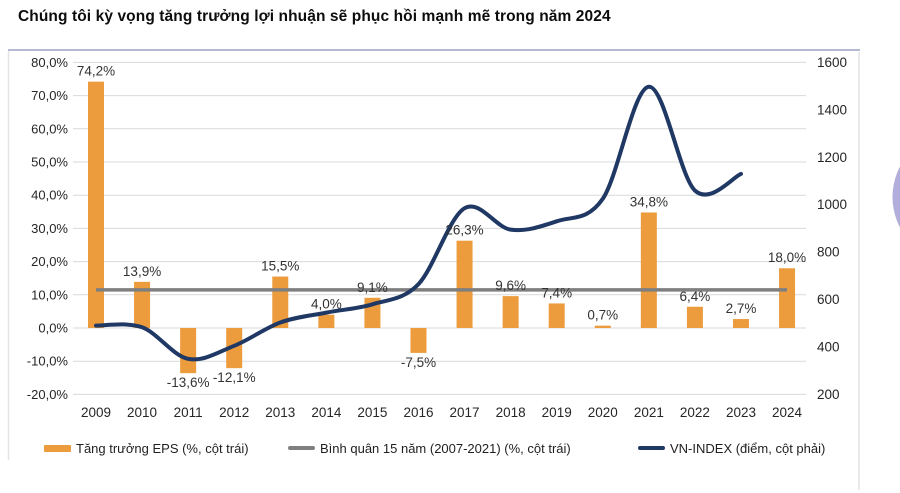 Image resolution: width=900 pixels, height=493 pixels. Describe the element at coordinates (602, 326) in the screenshot. I see `eps-bar-2020` at that location.